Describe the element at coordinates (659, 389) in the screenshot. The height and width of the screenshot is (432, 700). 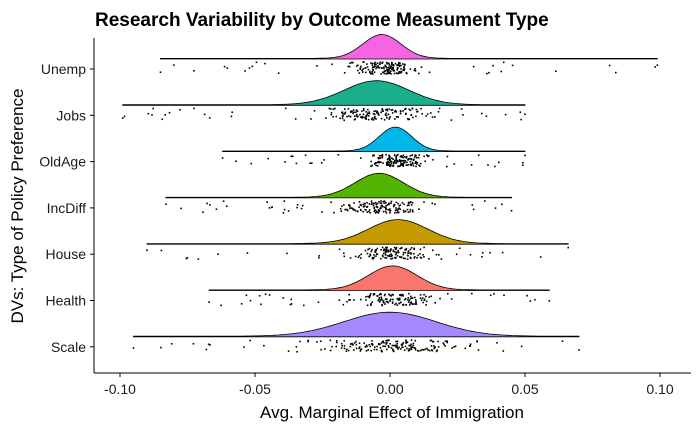
I see `x-tick-label: 0.10` at that location.